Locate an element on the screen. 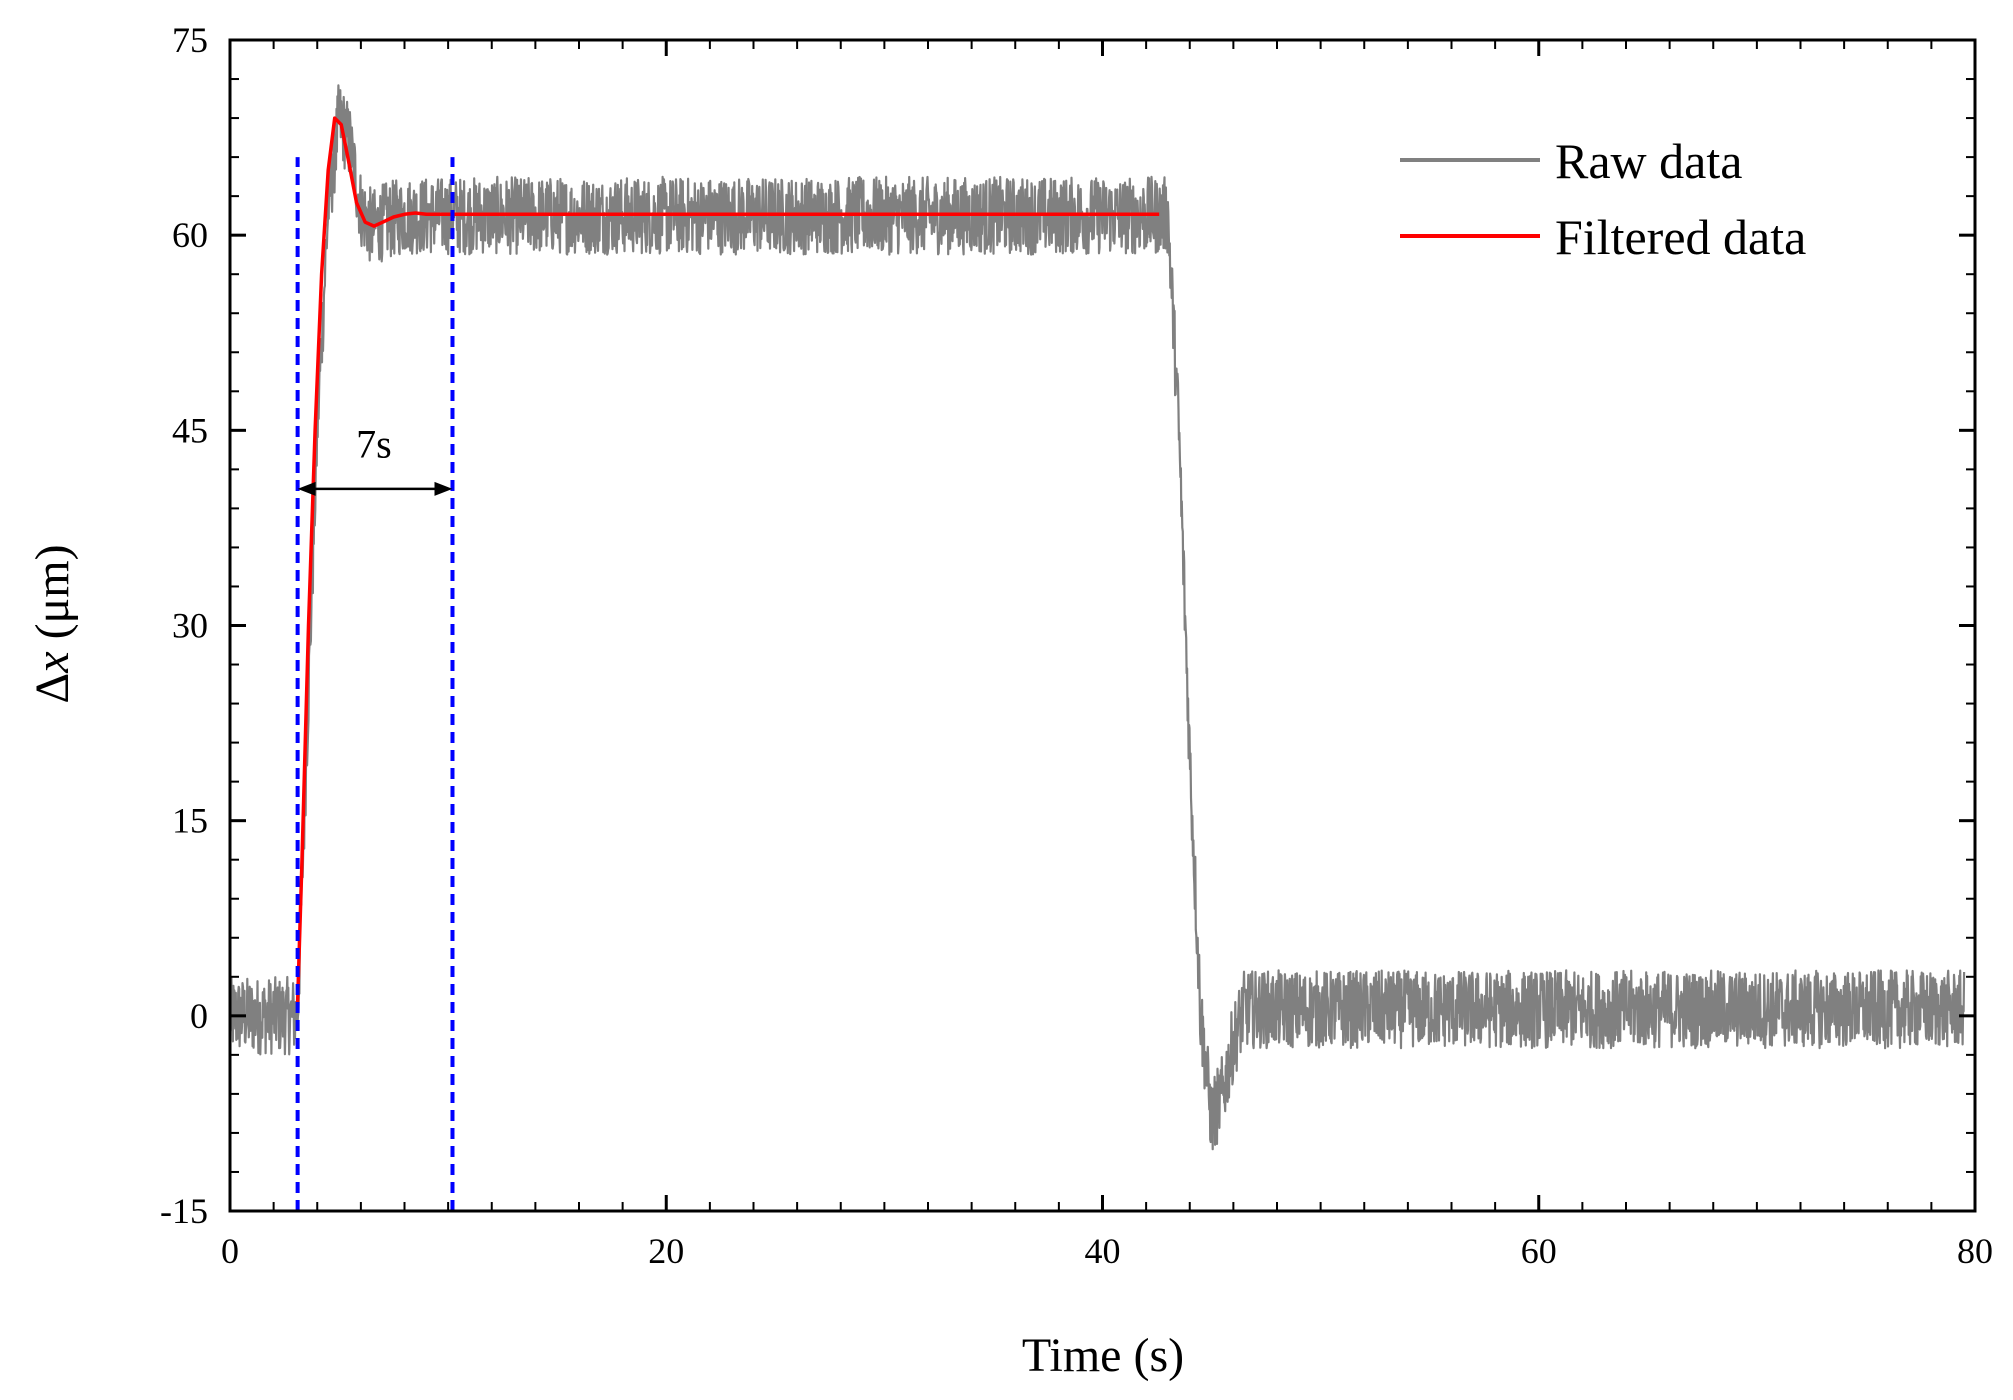  y-tick-label: 75 is located at coordinates (190, 40).